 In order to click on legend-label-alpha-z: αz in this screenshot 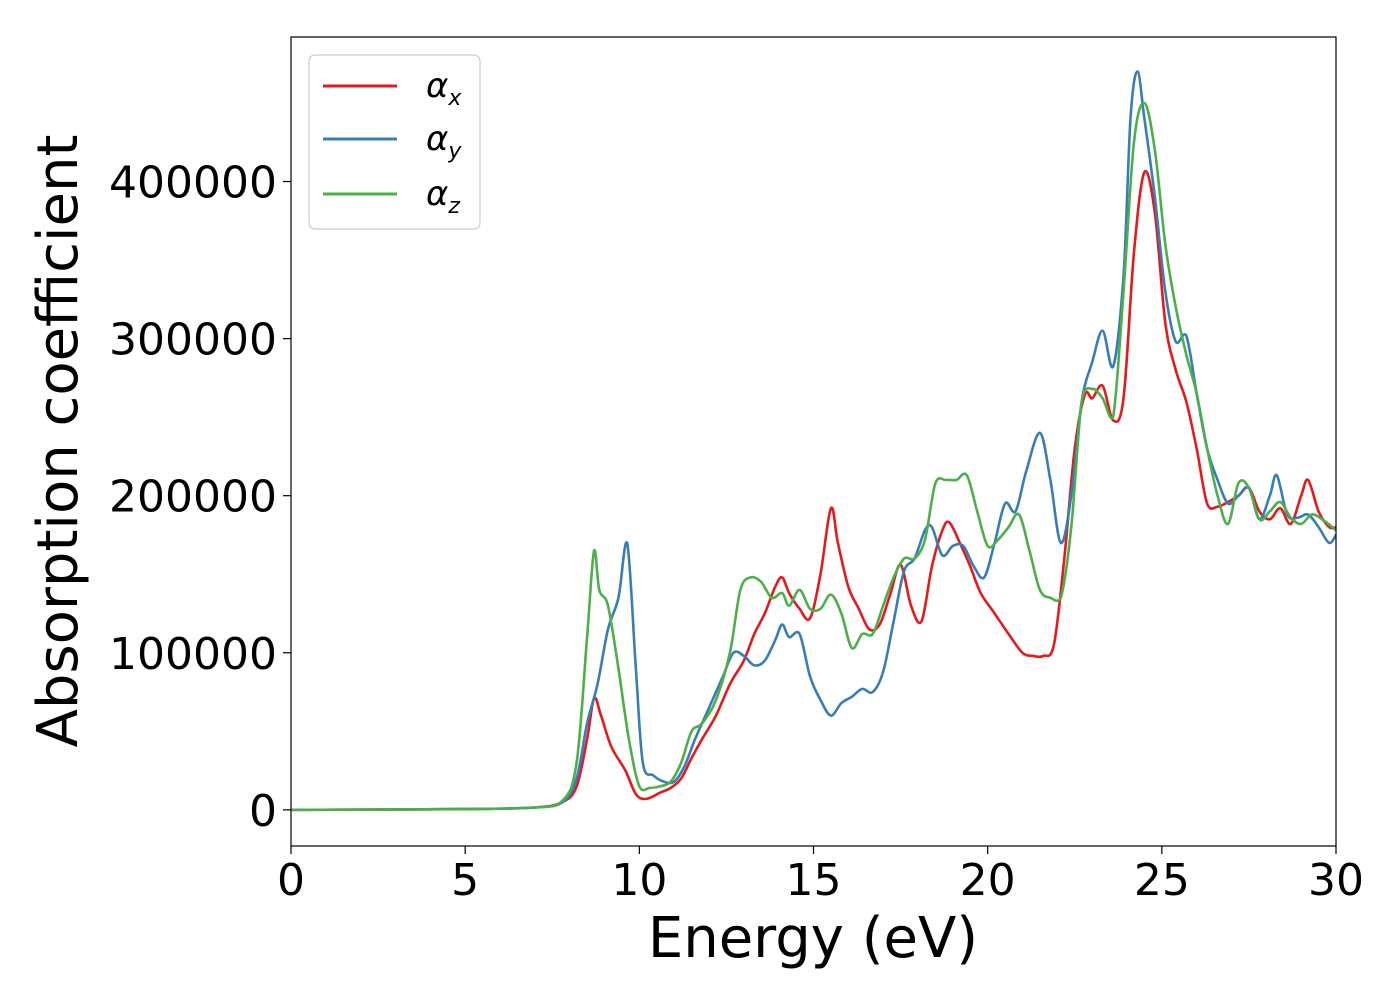, I will do `click(443, 196)`.